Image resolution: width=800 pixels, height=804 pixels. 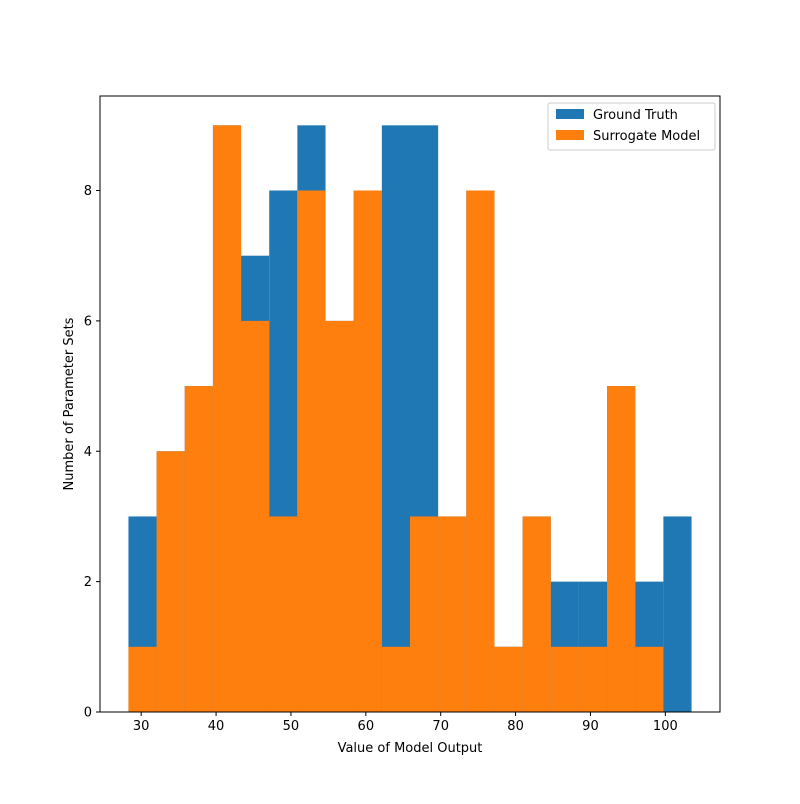 I want to click on legend-label-ground-truth: Ground Truth, so click(x=635, y=115).